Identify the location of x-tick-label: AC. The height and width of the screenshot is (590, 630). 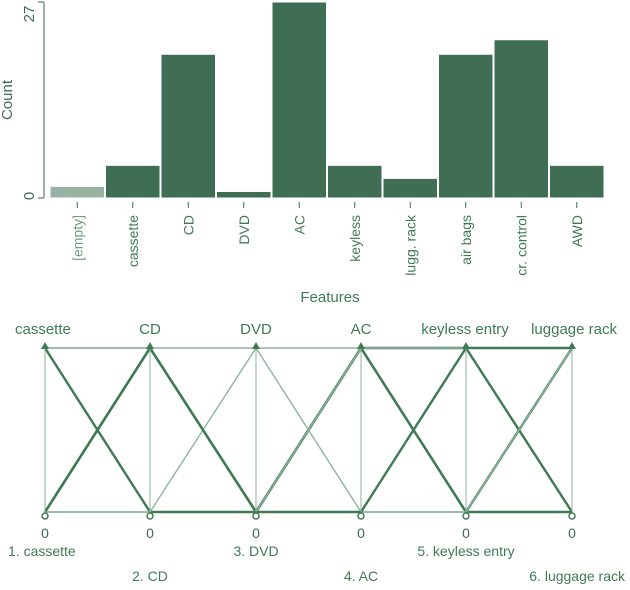
(299, 224).